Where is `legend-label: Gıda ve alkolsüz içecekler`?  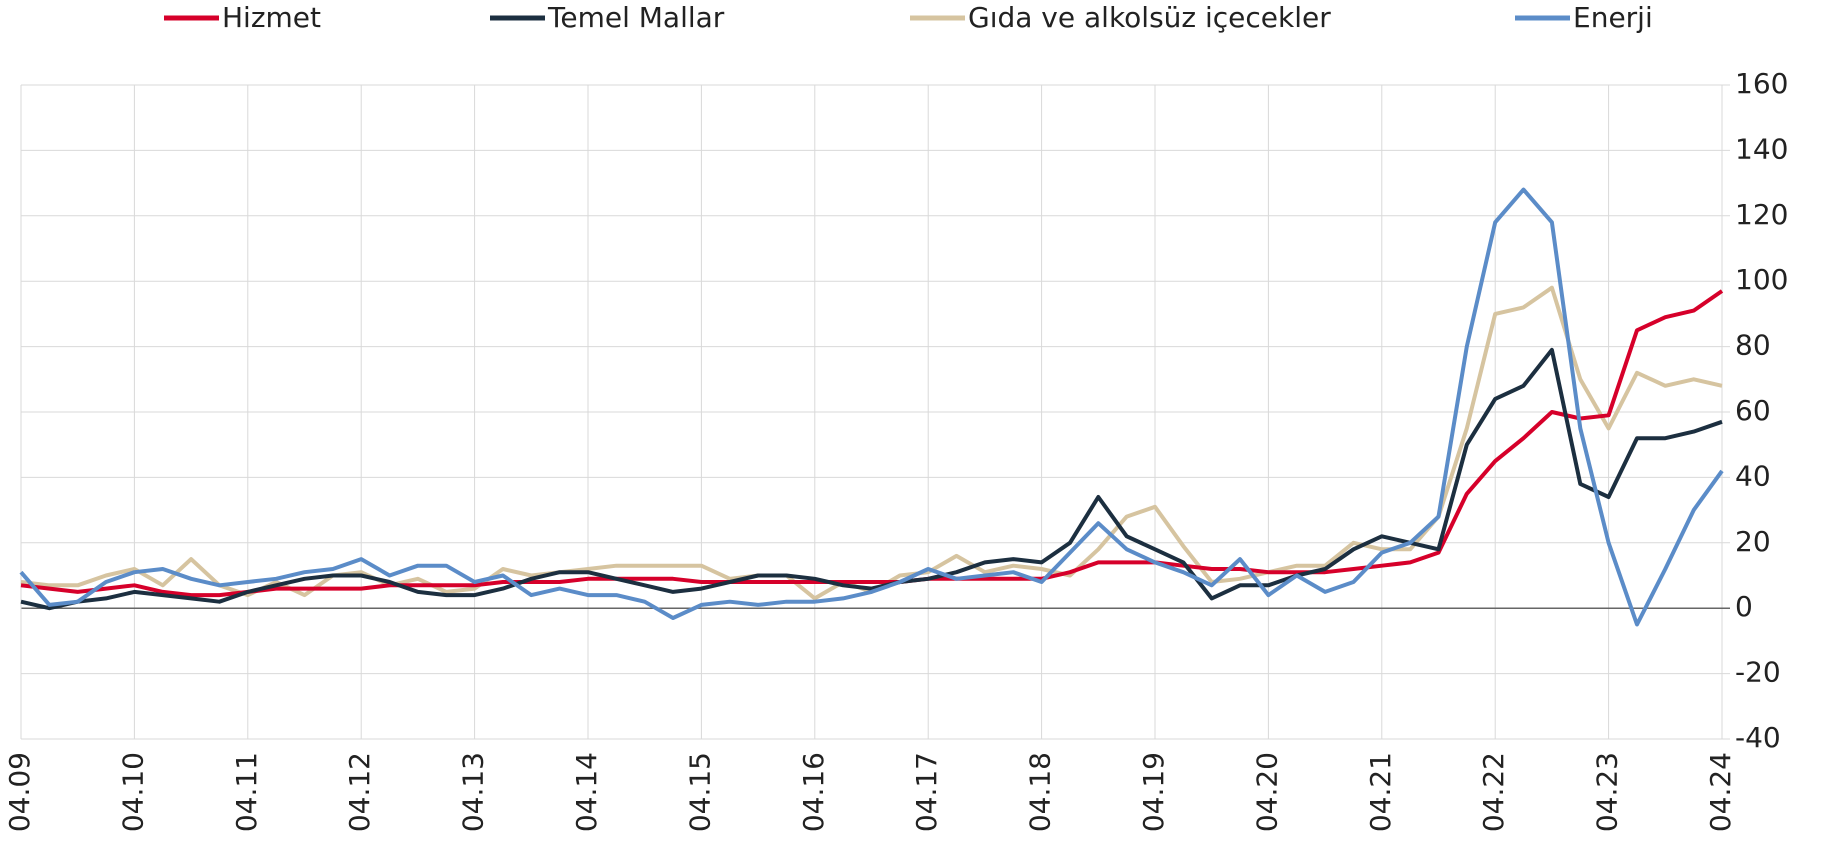
legend-label: Gıda ve alkolsüz içecekler is located at coordinates (1149, 17).